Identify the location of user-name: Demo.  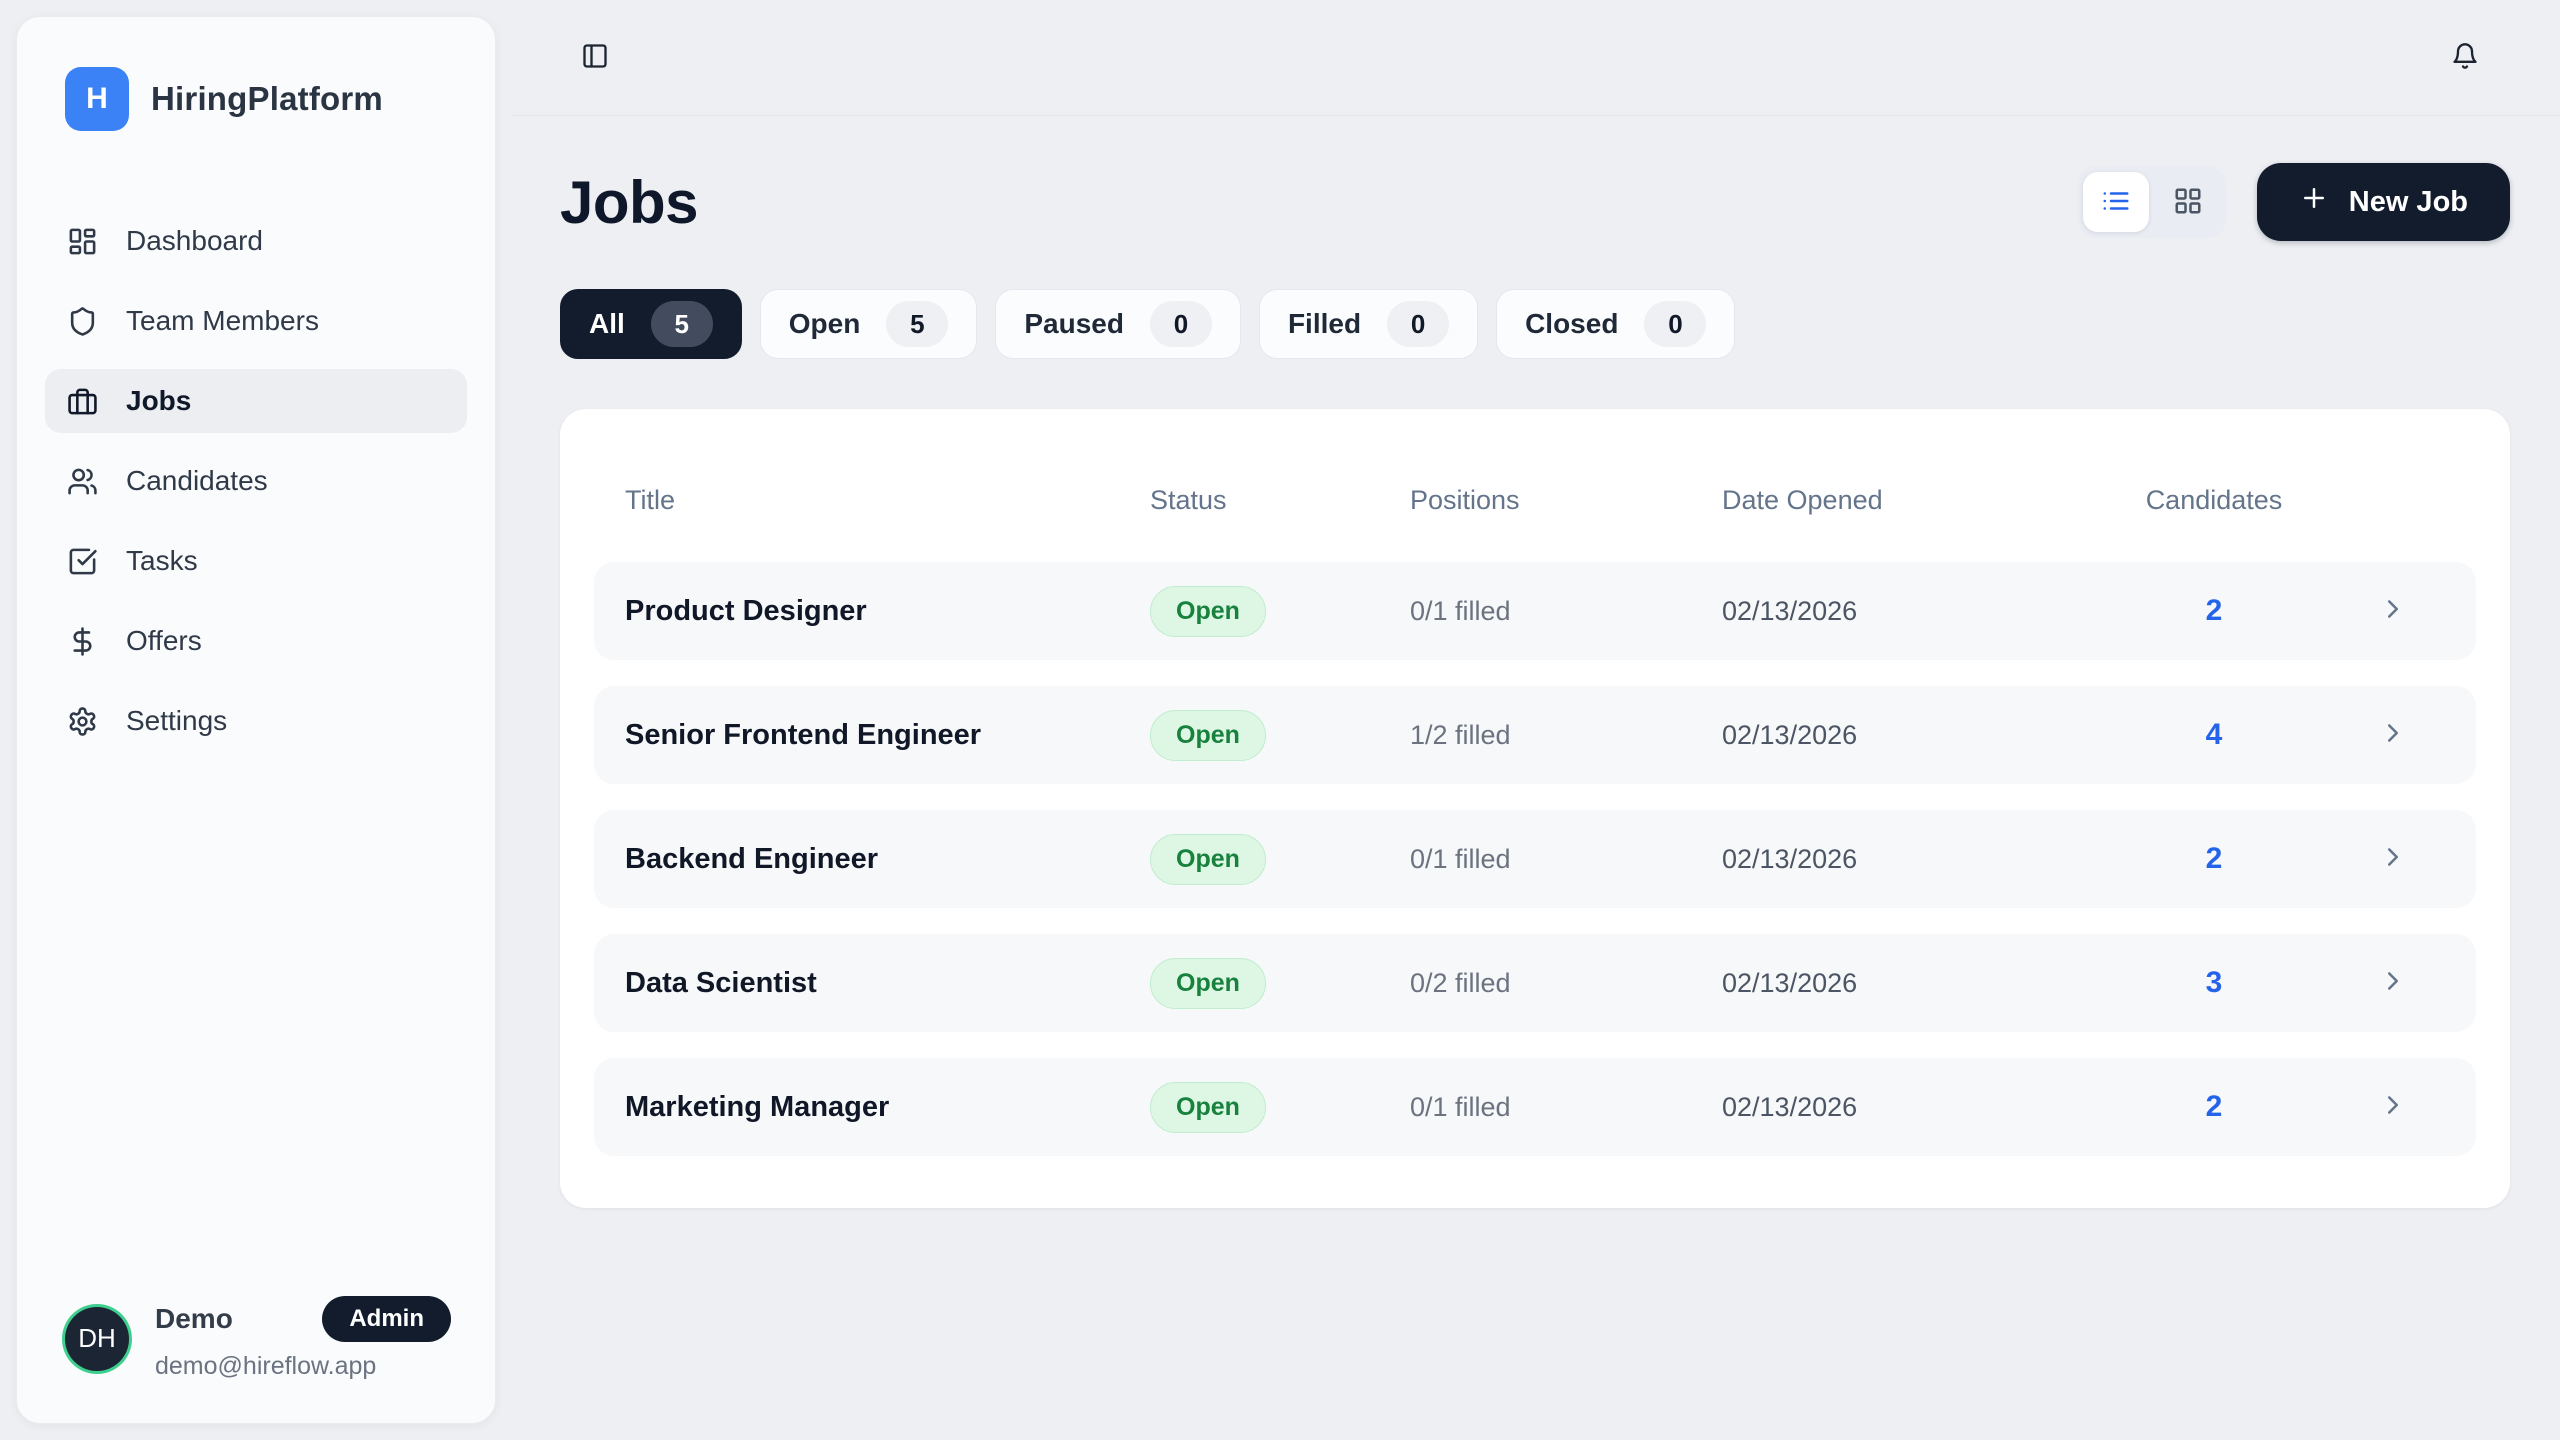
(194, 1318).